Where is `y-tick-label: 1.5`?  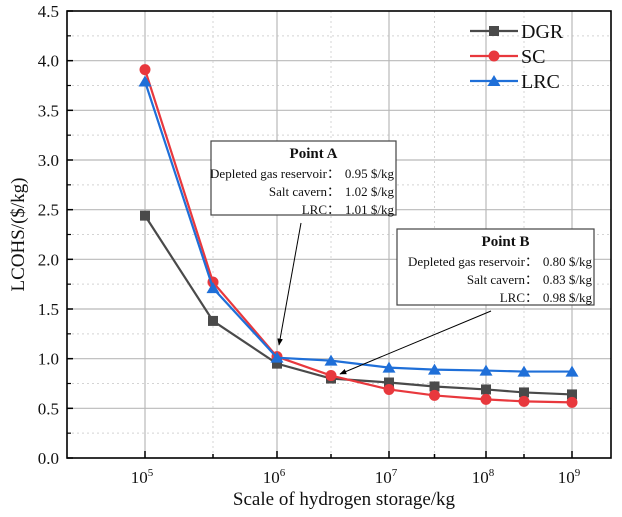
y-tick-label: 1.5 is located at coordinates (48, 309).